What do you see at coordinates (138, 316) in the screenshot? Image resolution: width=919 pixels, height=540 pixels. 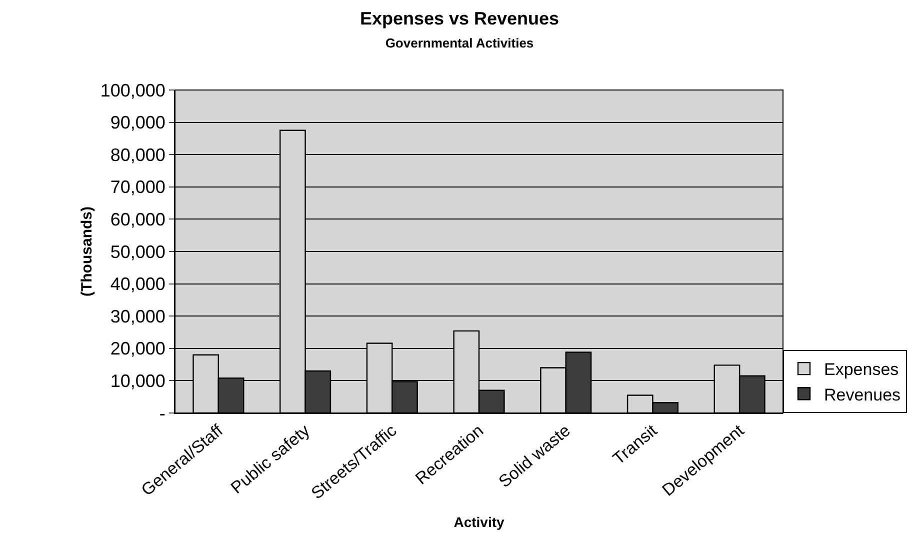 I see `y-tick-label: 30,000` at bounding box center [138, 316].